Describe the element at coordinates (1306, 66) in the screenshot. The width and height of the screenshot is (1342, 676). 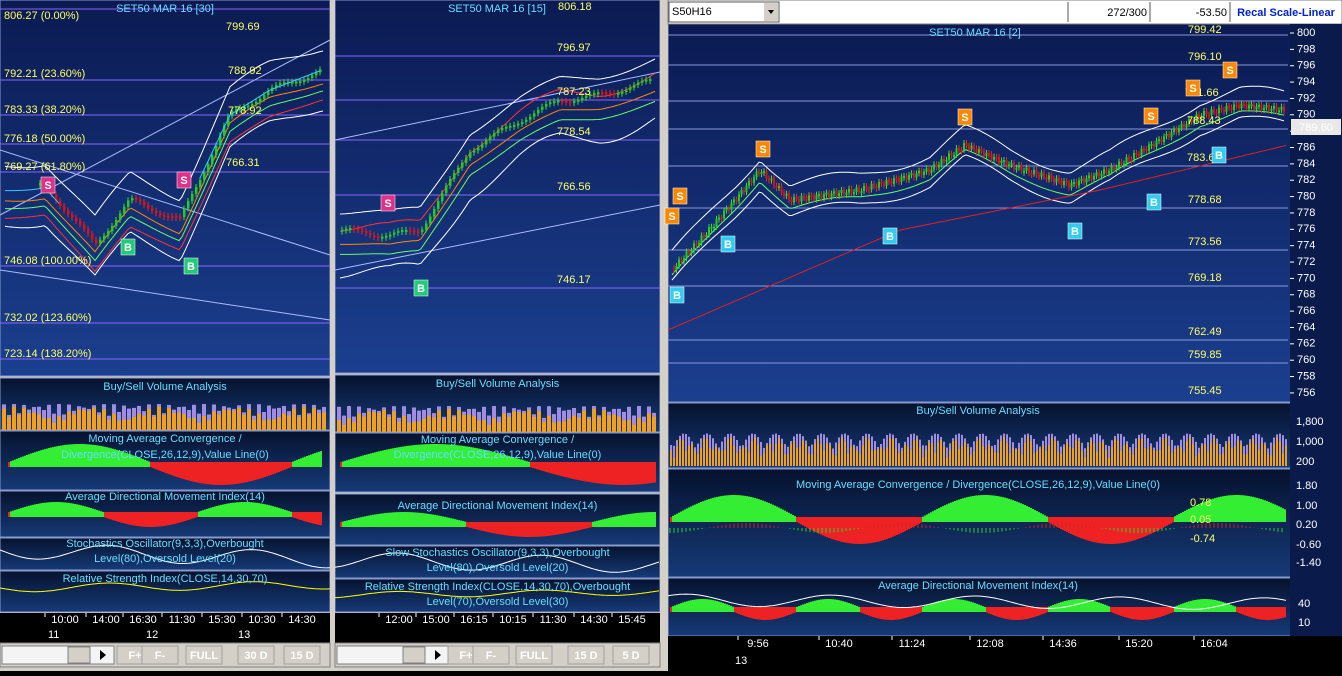
I see `y-tick-label: 796` at that location.